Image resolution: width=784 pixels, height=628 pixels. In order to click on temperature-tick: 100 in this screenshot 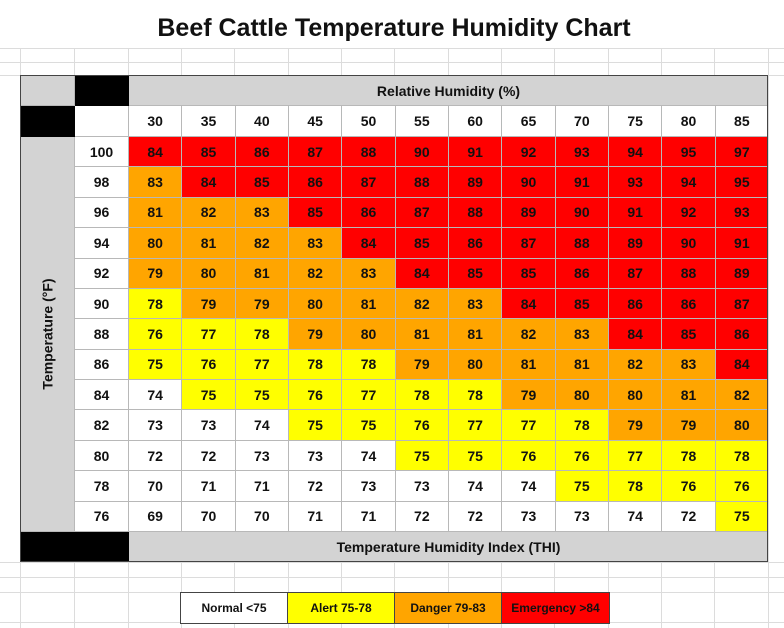, I will do `click(102, 152)`.